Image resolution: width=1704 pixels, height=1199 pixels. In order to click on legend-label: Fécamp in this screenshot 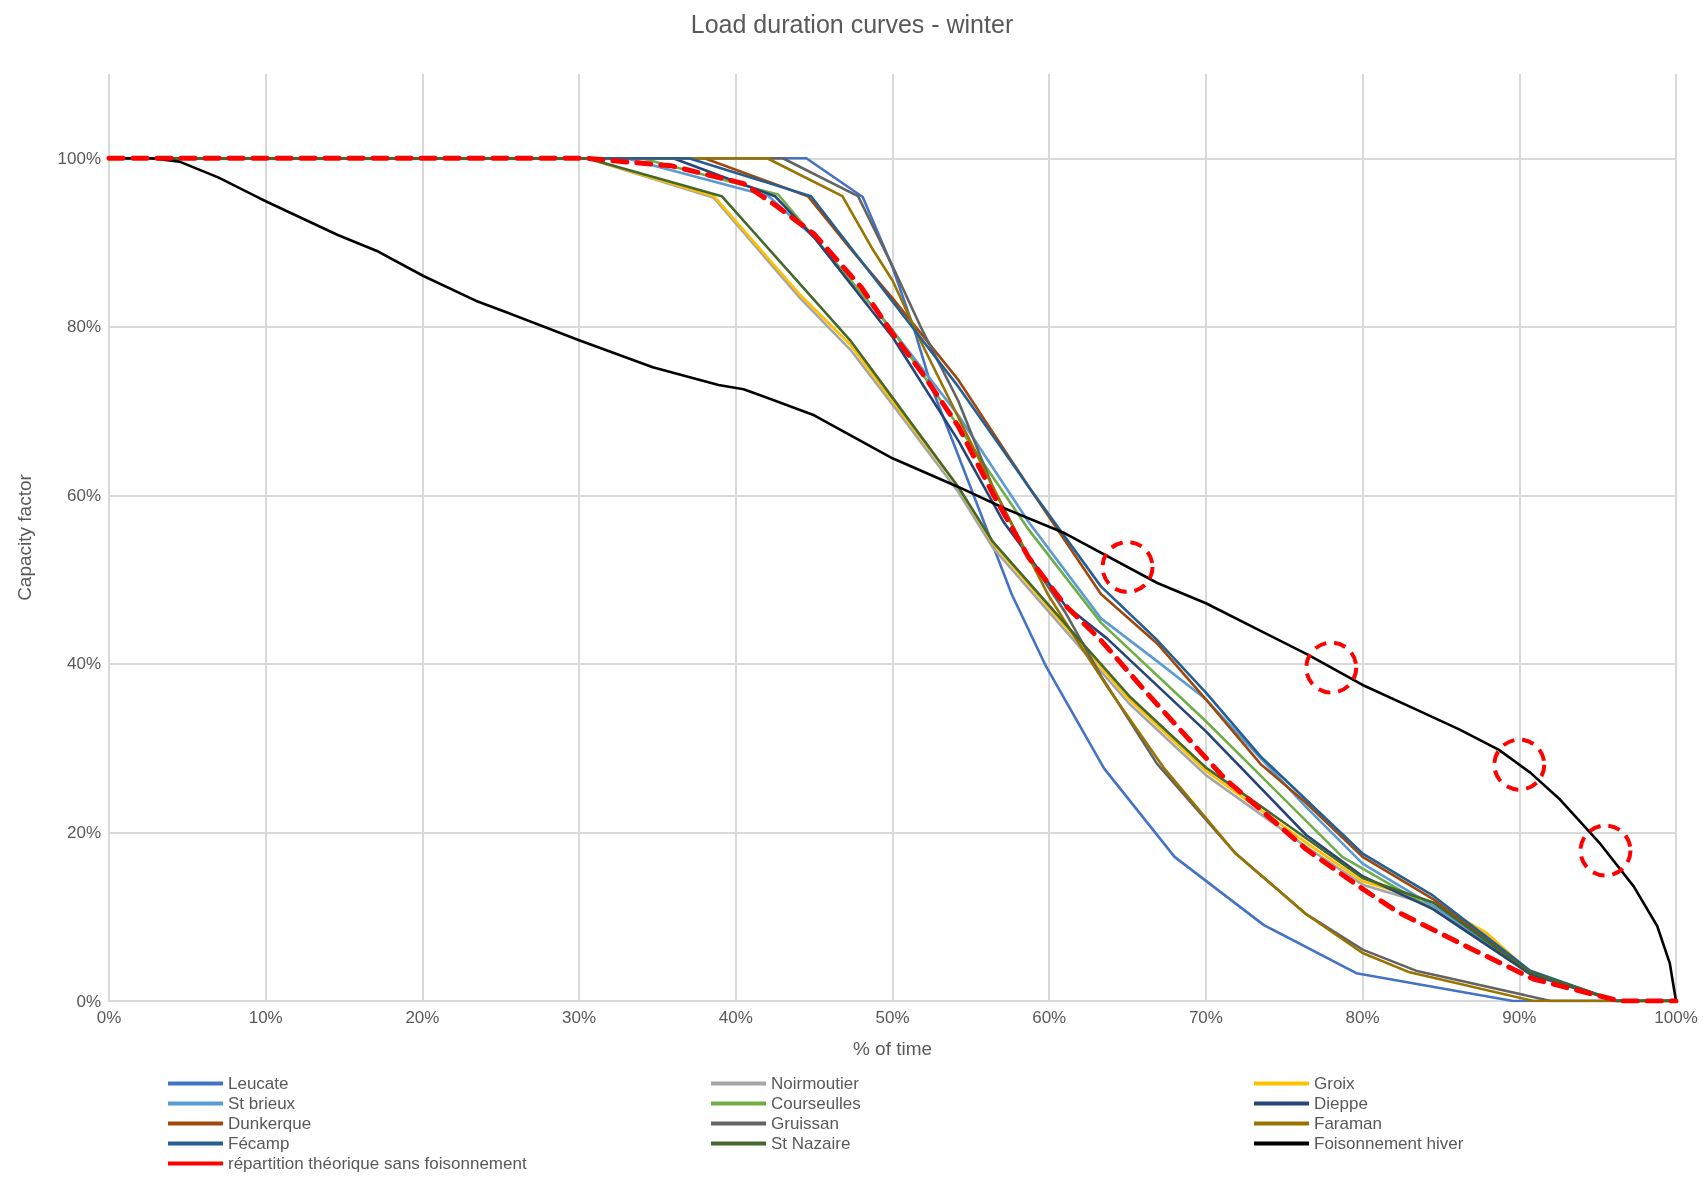, I will do `click(259, 1143)`.